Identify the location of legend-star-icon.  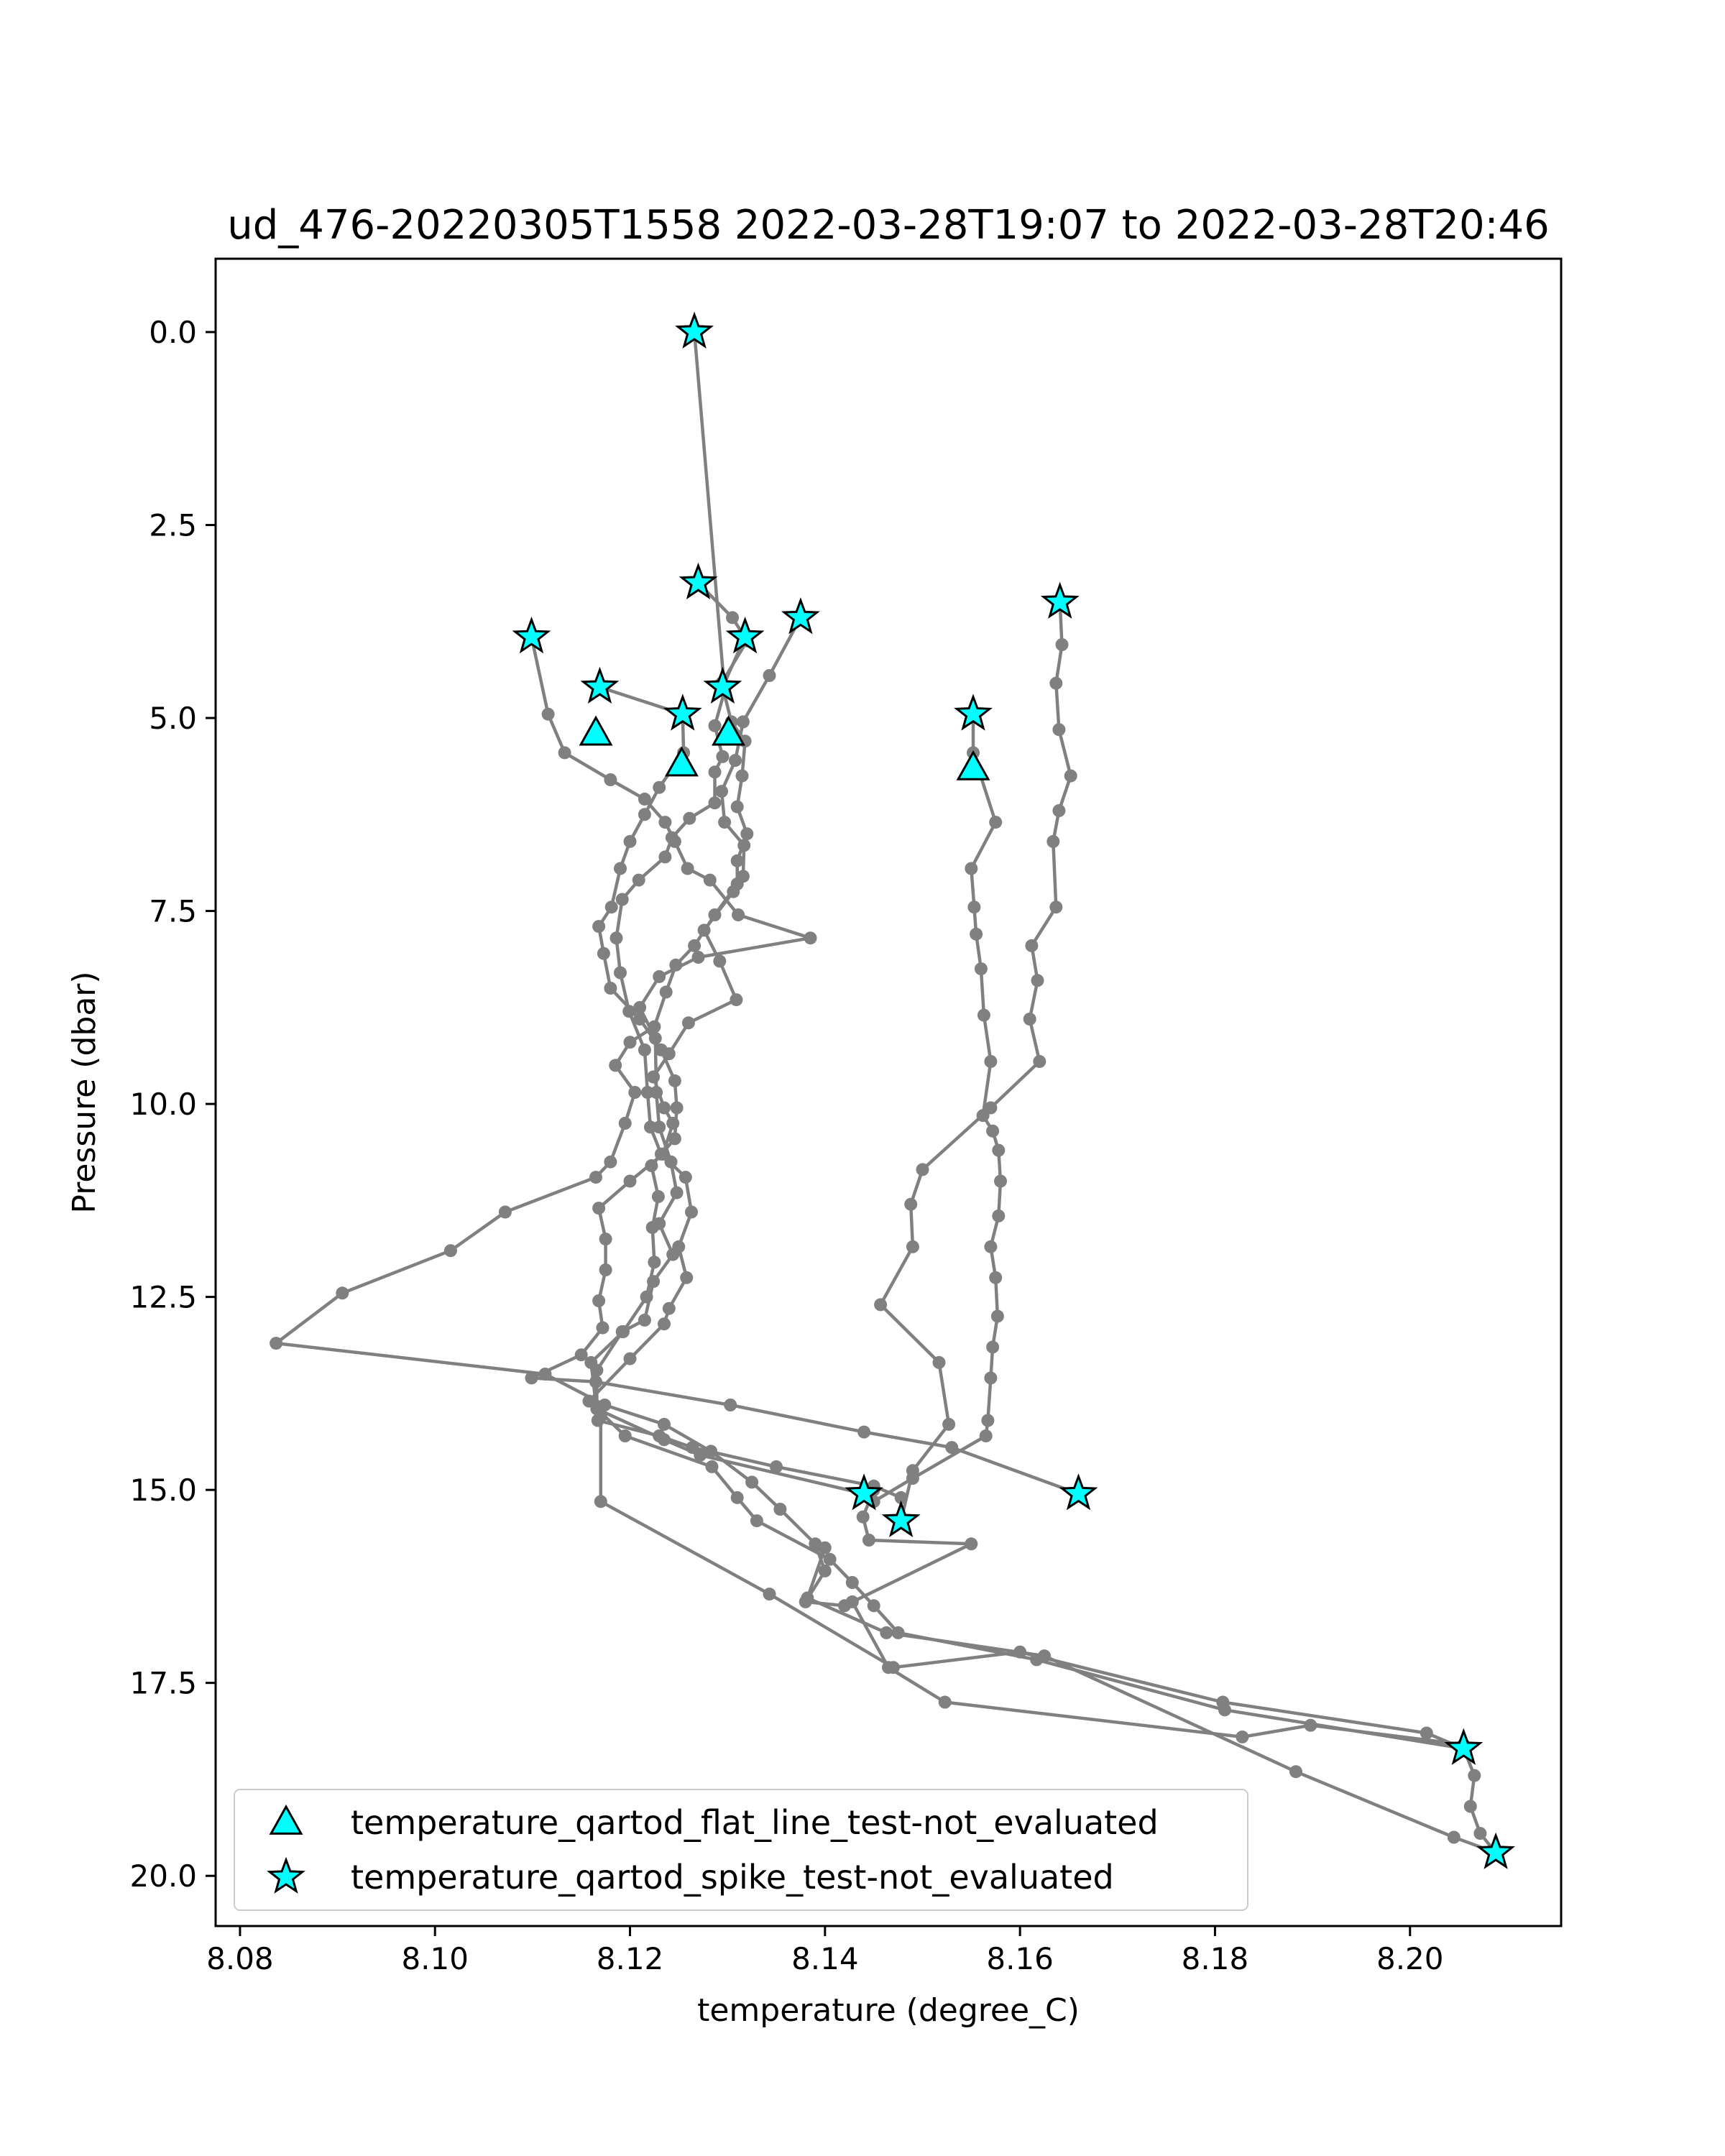
(286, 1875).